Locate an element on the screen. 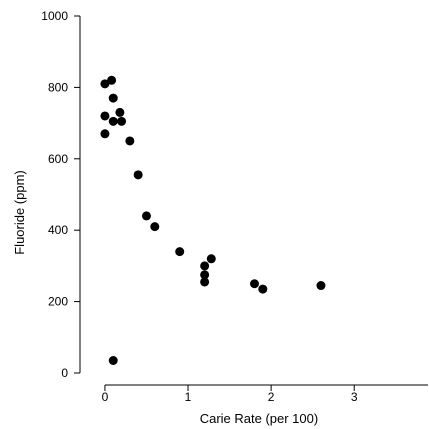 This screenshot has height=429, width=429. x-axis-title: Carie Rate (per 100) is located at coordinates (259, 418).